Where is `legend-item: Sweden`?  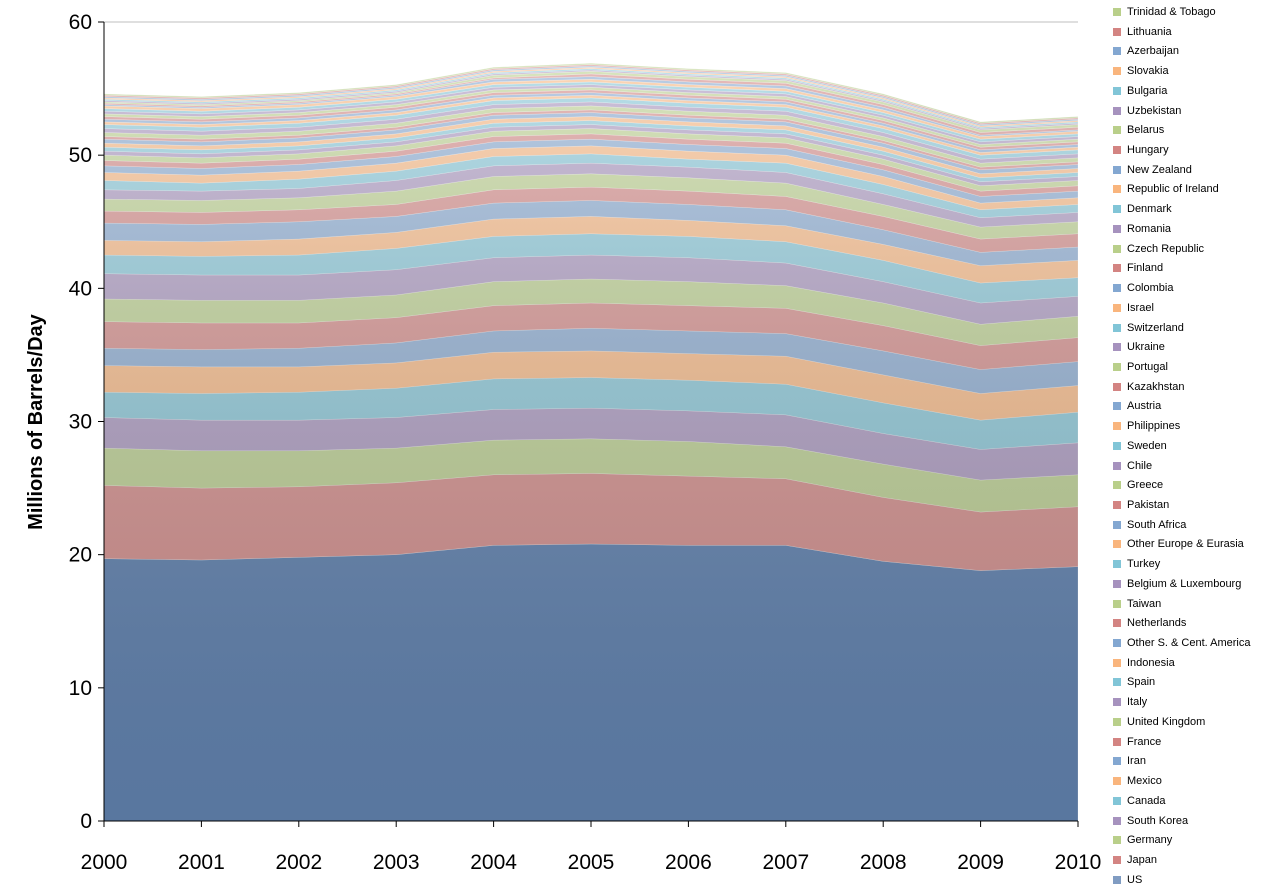
legend-item: Sweden is located at coordinates (1140, 446).